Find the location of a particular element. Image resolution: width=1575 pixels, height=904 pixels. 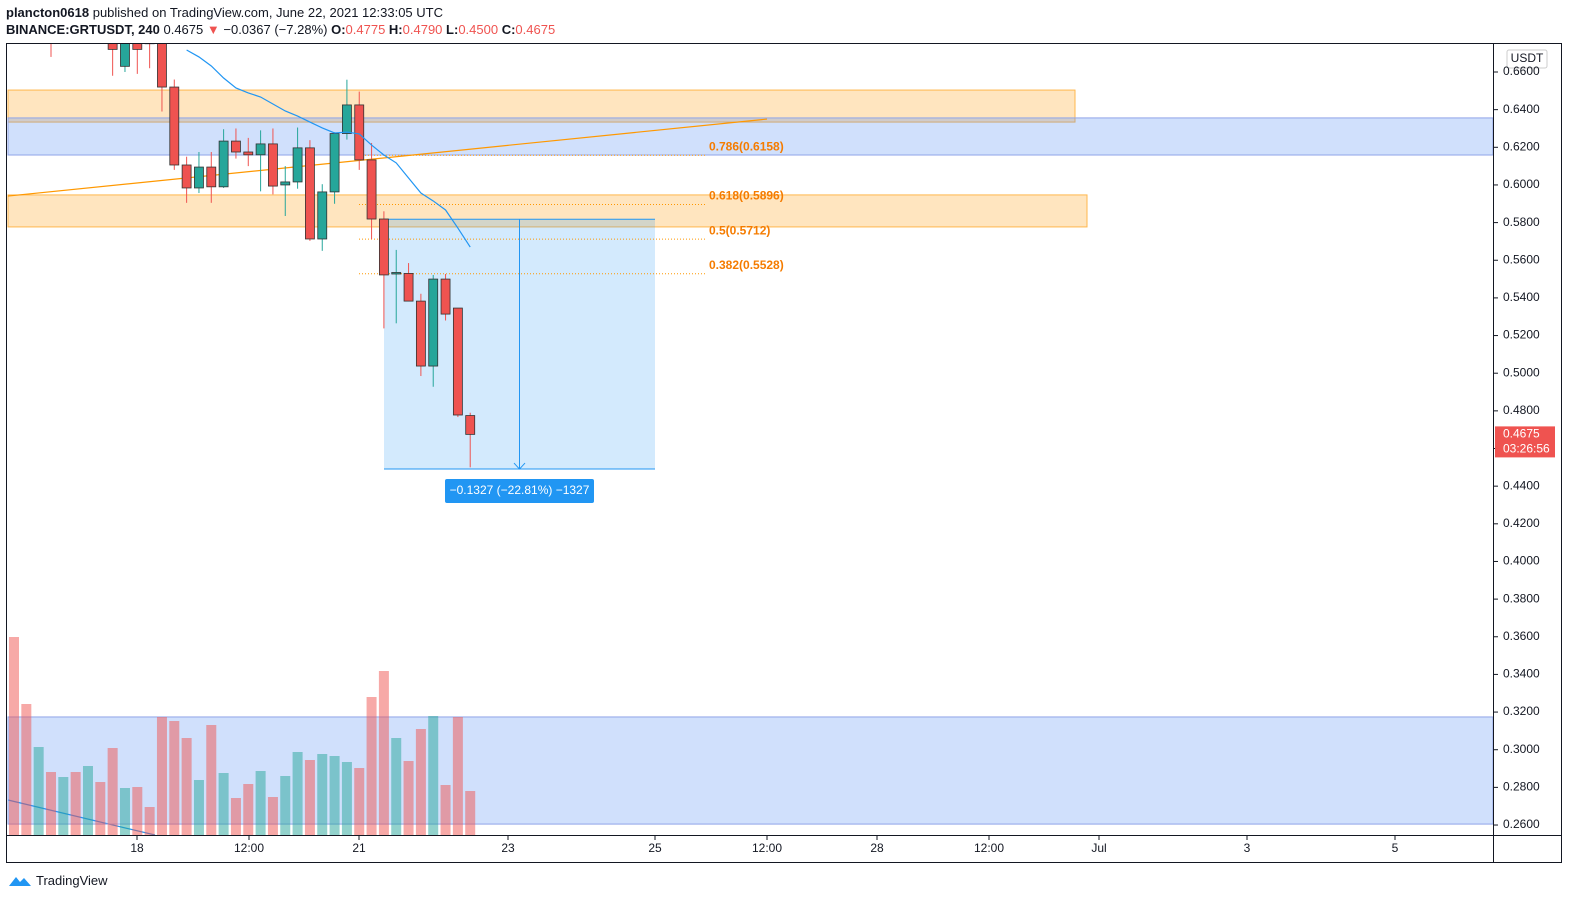

y-tick-label: 0.4000 is located at coordinates (1521, 561).